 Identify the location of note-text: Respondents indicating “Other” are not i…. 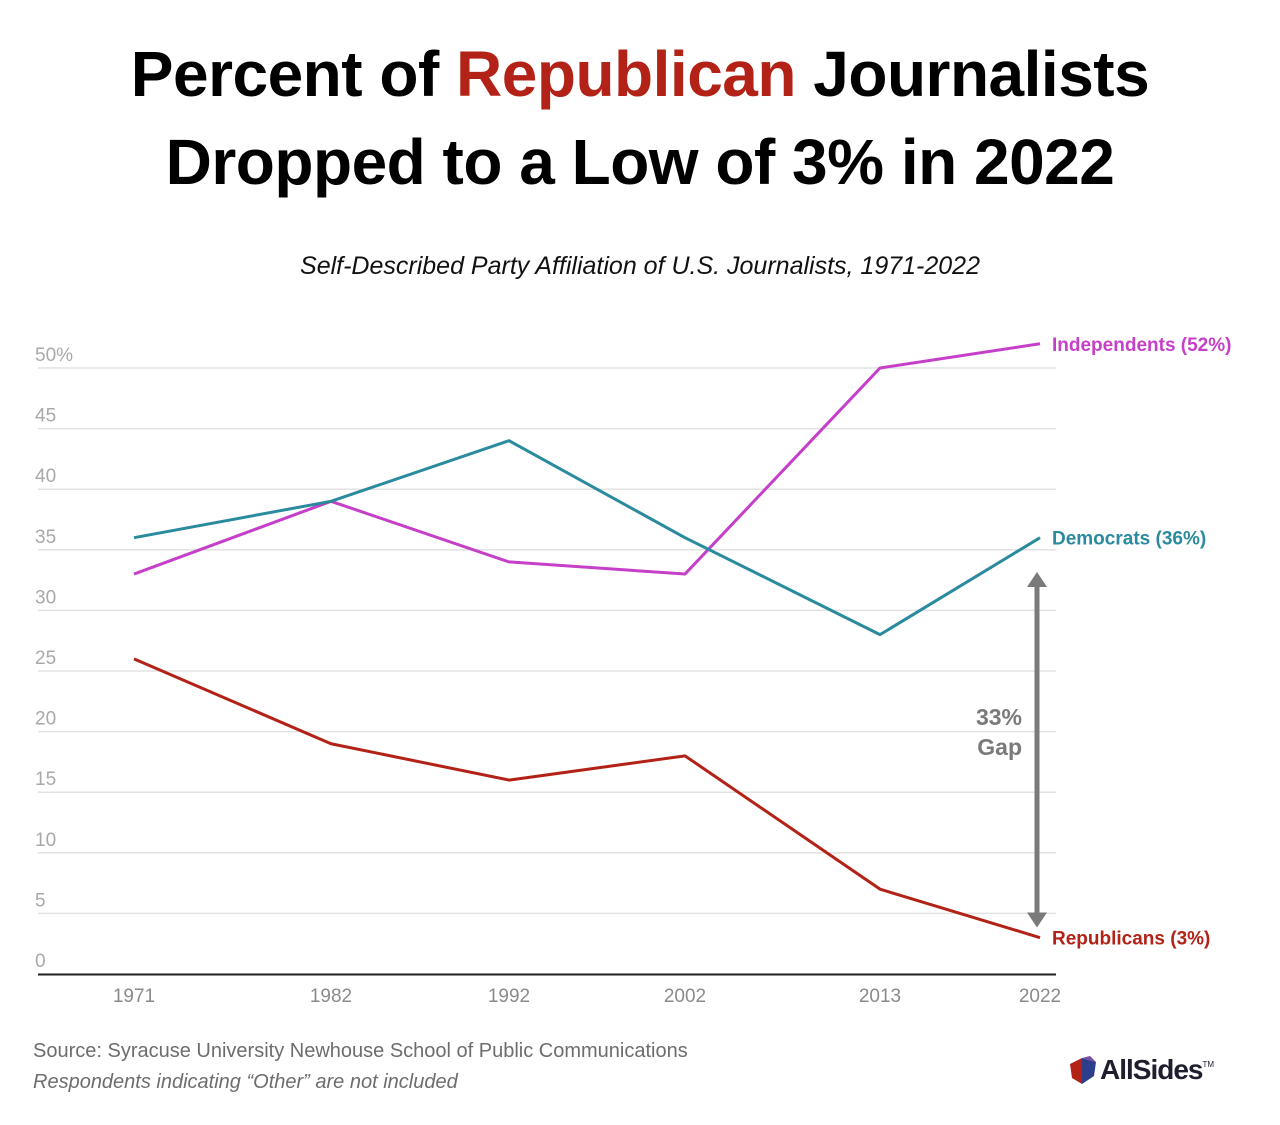
(245, 1082).